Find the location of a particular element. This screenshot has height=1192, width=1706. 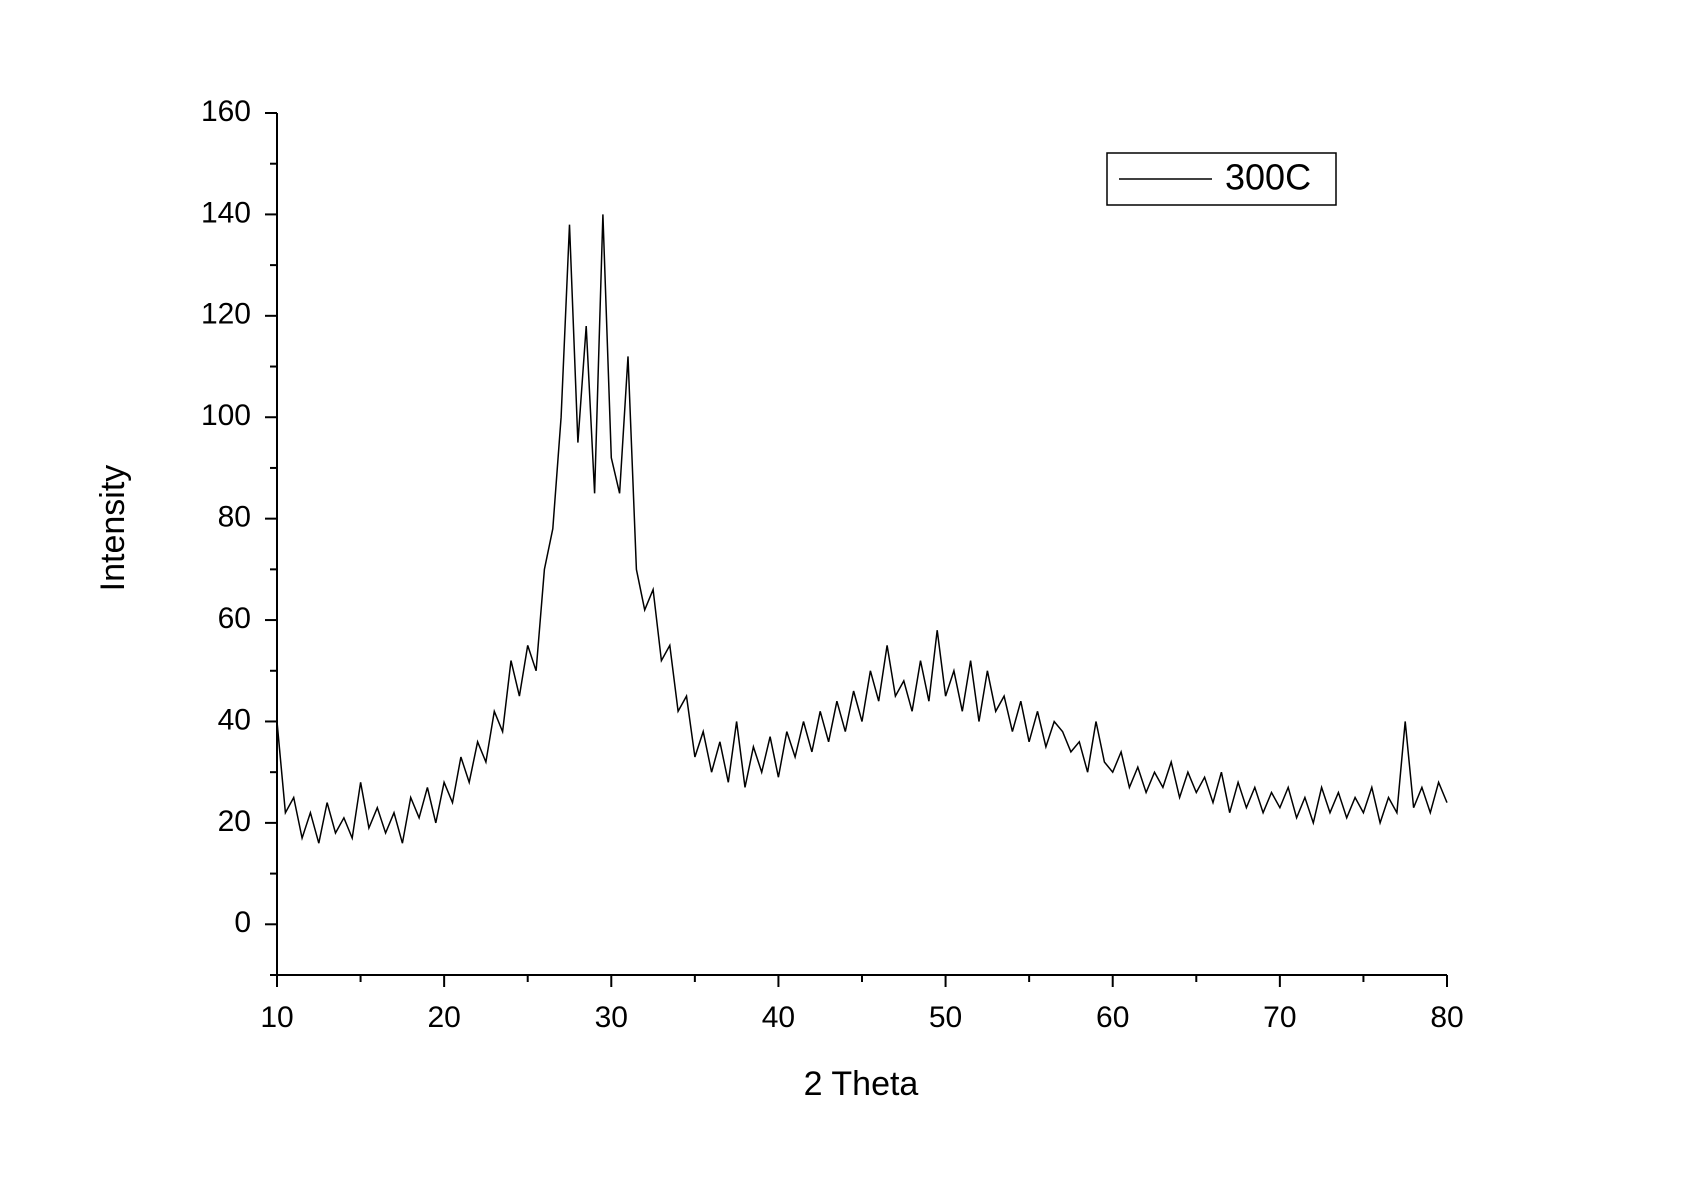

y-tick-label: 100 is located at coordinates (226, 415).